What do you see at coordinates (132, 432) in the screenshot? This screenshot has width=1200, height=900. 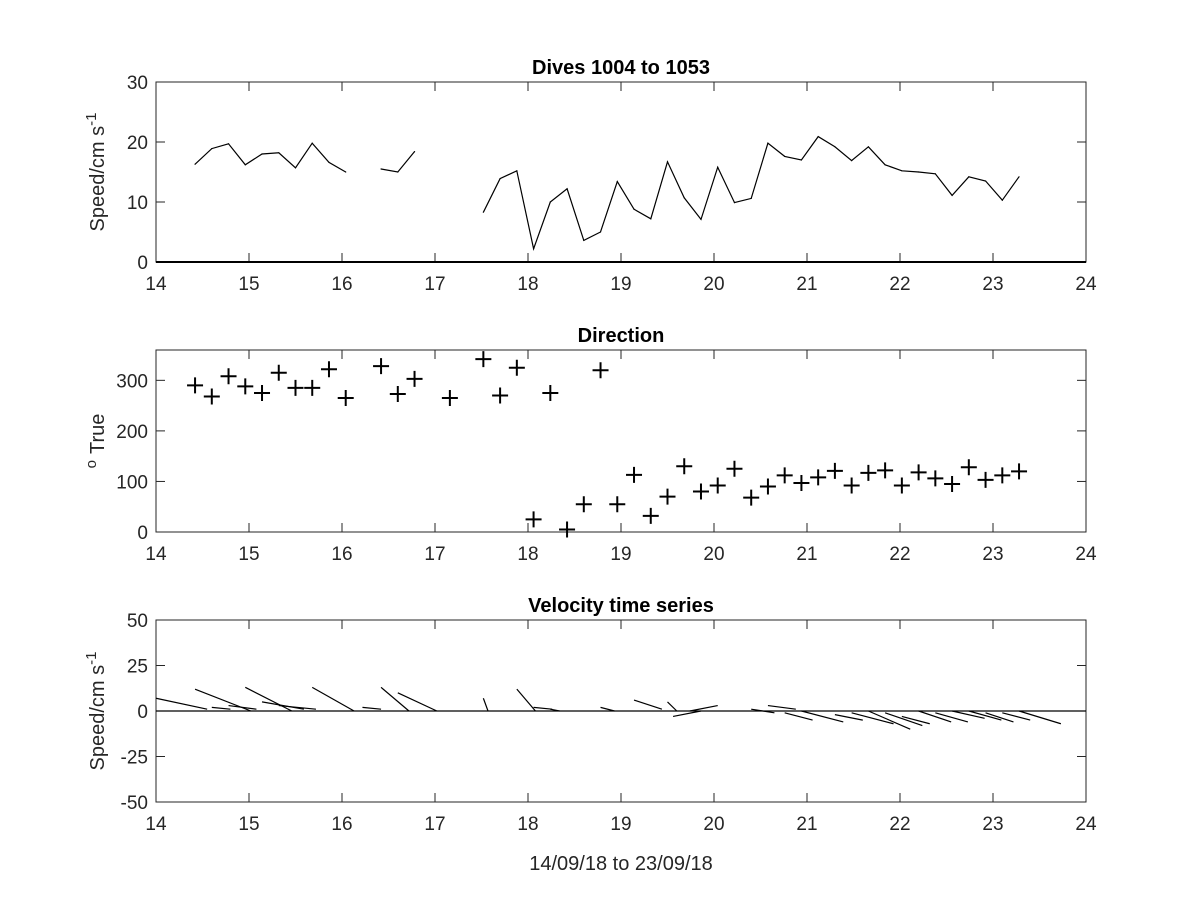 I see `direction-ytick-label: 200` at bounding box center [132, 432].